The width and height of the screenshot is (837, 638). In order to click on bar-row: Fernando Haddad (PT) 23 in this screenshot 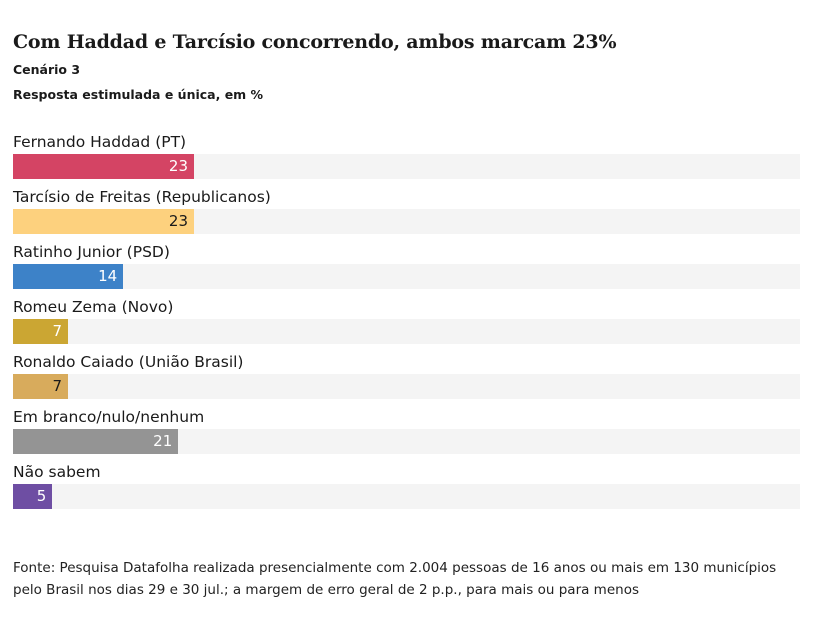, I will do `click(406, 159)`.